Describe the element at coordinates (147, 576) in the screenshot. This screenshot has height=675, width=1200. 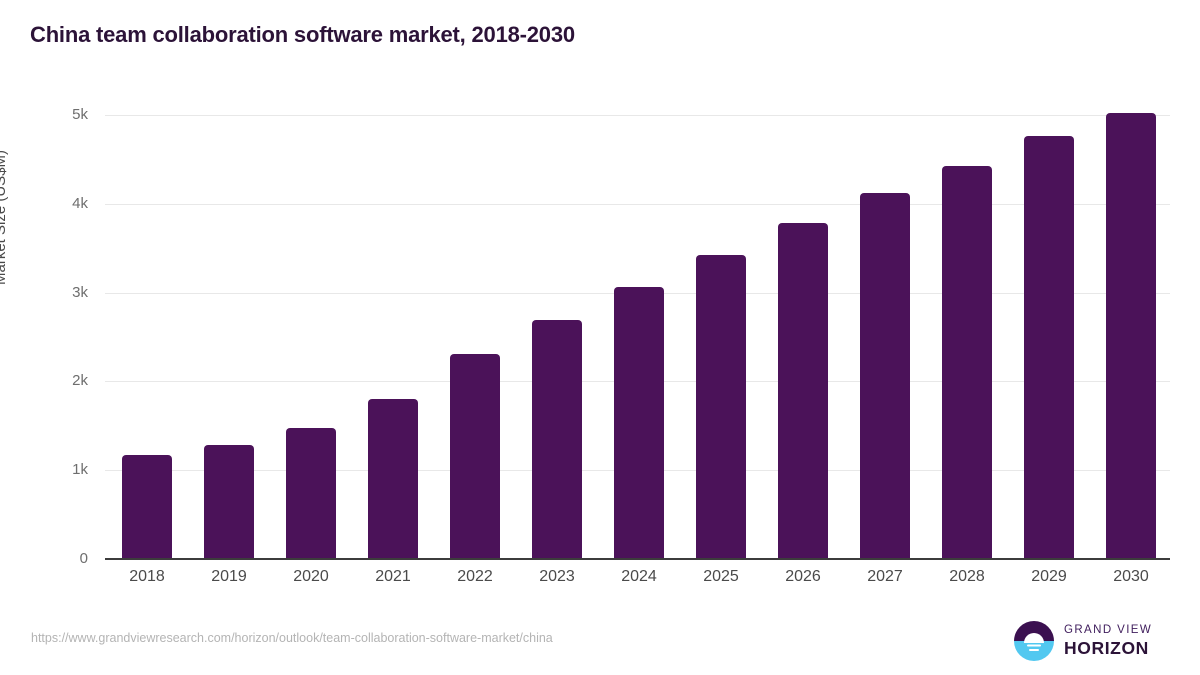
I see `x-tick-label-2018: 2018` at that location.